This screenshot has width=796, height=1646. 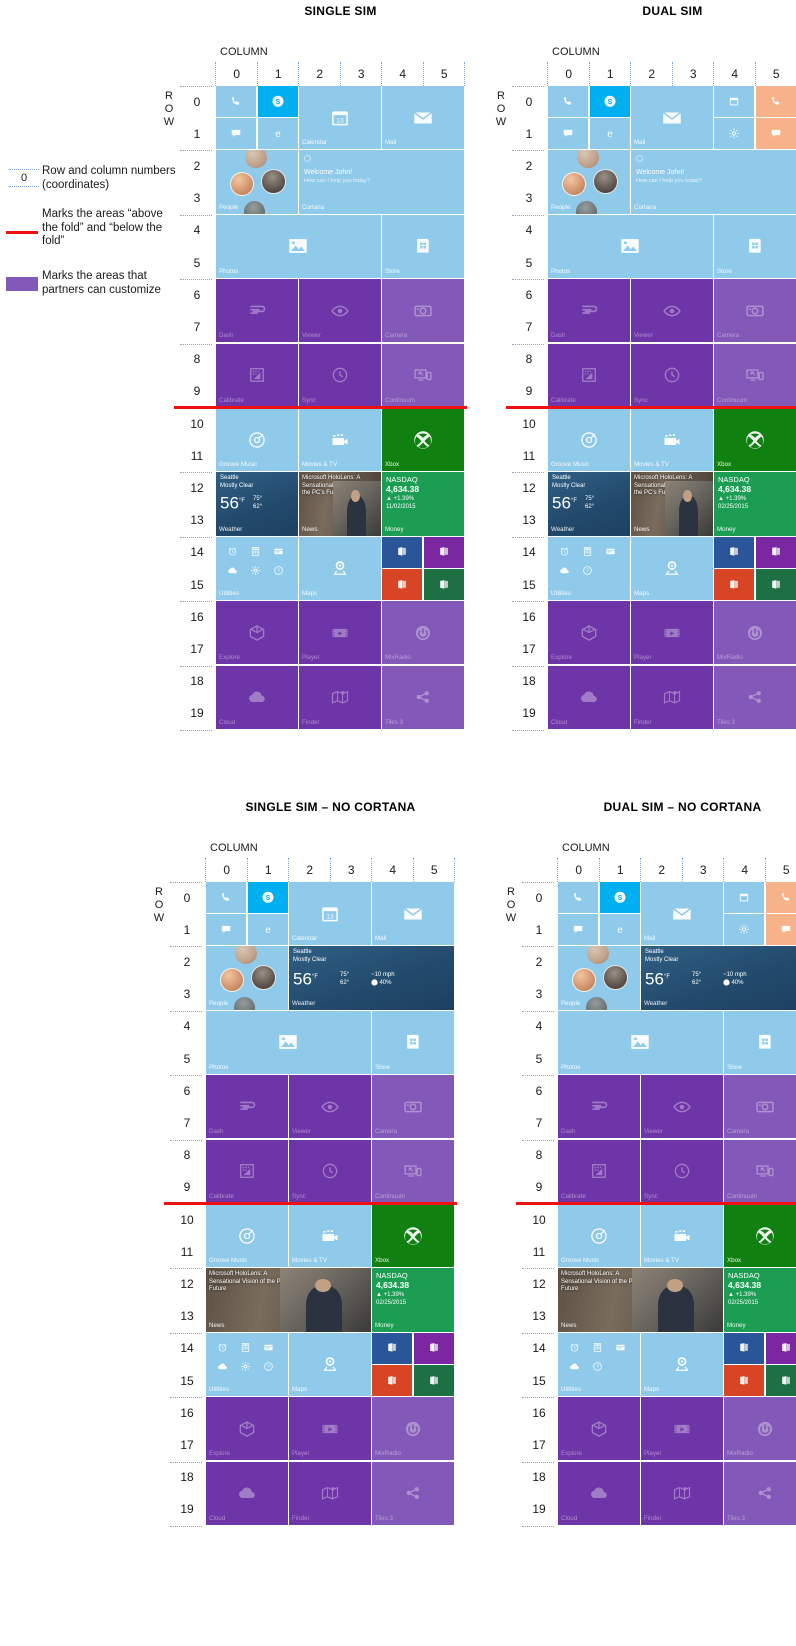 I want to click on tile-calendar: 13 Calendar, so click(x=340, y=118).